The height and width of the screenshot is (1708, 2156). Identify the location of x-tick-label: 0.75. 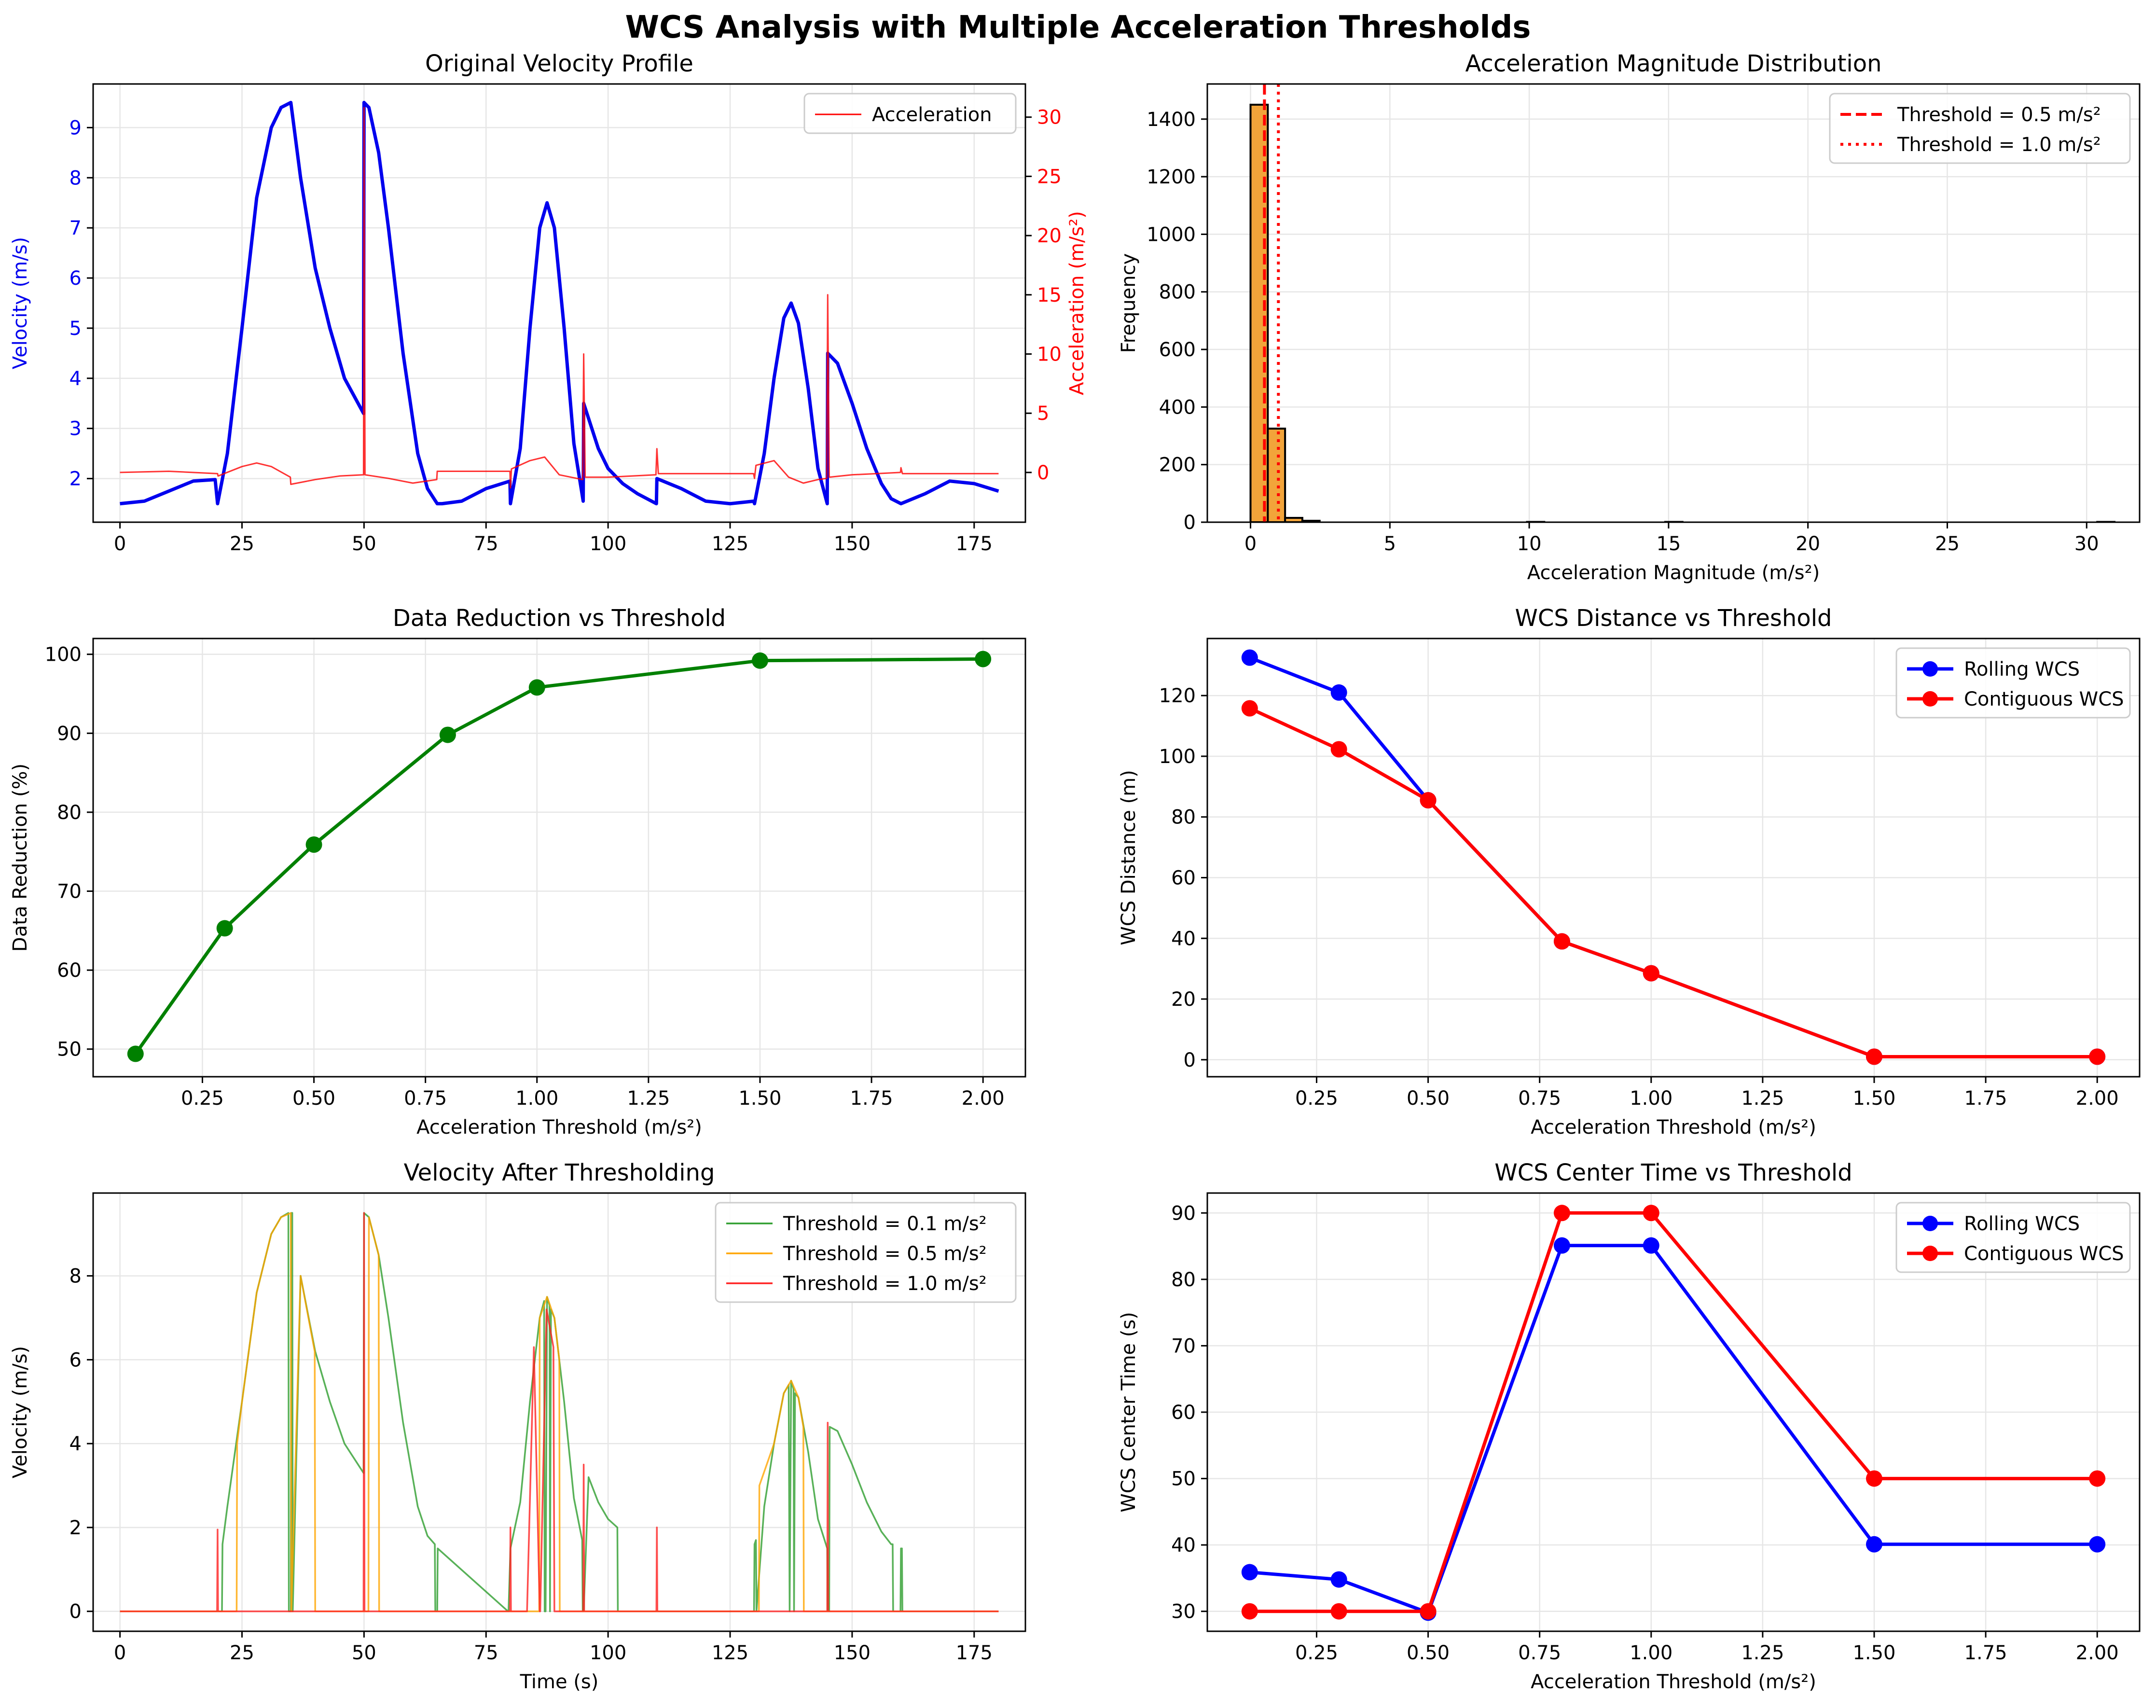
(425, 1098).